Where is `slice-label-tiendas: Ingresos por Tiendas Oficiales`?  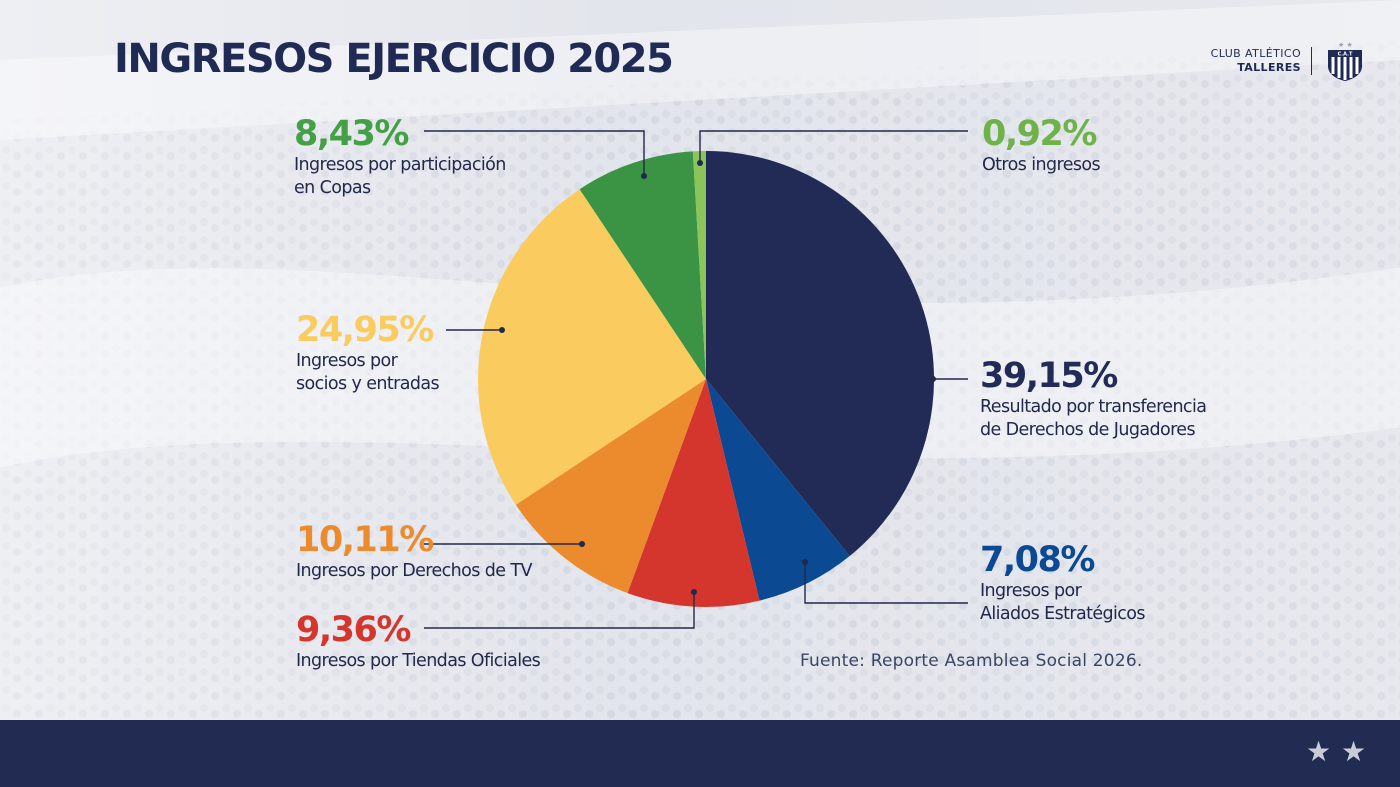 slice-label-tiendas: Ingresos por Tiendas Oficiales is located at coordinates (418, 661).